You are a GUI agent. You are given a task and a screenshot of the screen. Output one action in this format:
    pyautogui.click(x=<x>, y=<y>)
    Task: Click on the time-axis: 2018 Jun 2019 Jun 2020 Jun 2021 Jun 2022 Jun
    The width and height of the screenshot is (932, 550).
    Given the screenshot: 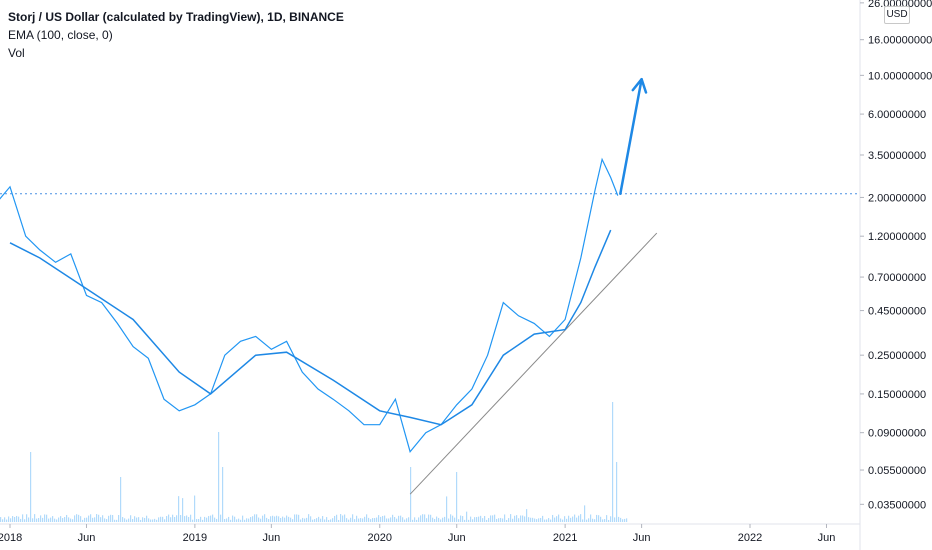 What is the action you would take?
    pyautogui.click(x=417, y=534)
    